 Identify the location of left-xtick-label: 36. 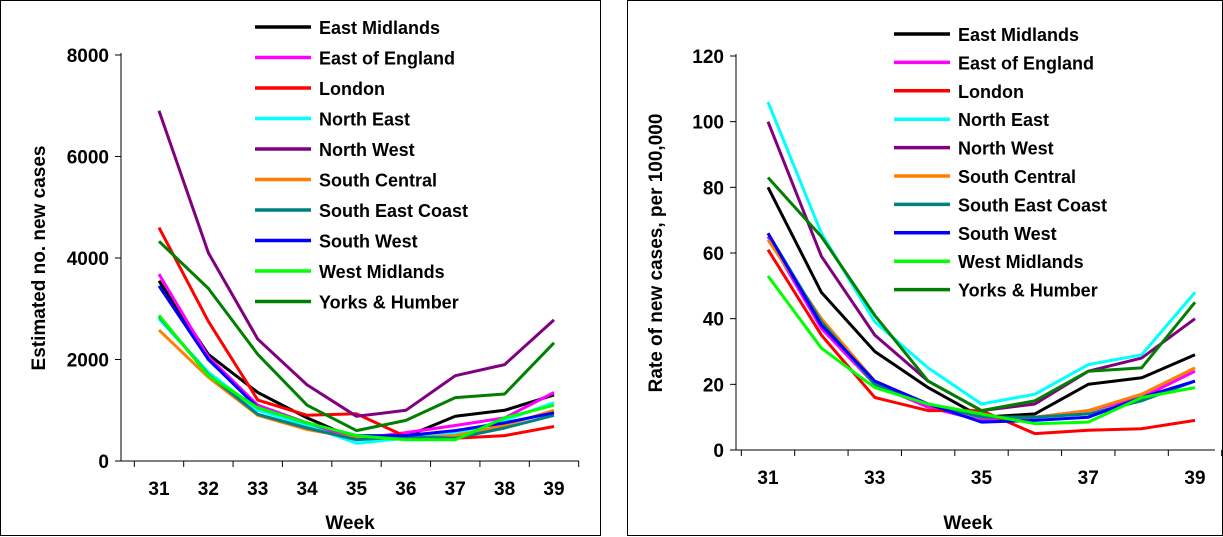
(405, 489).